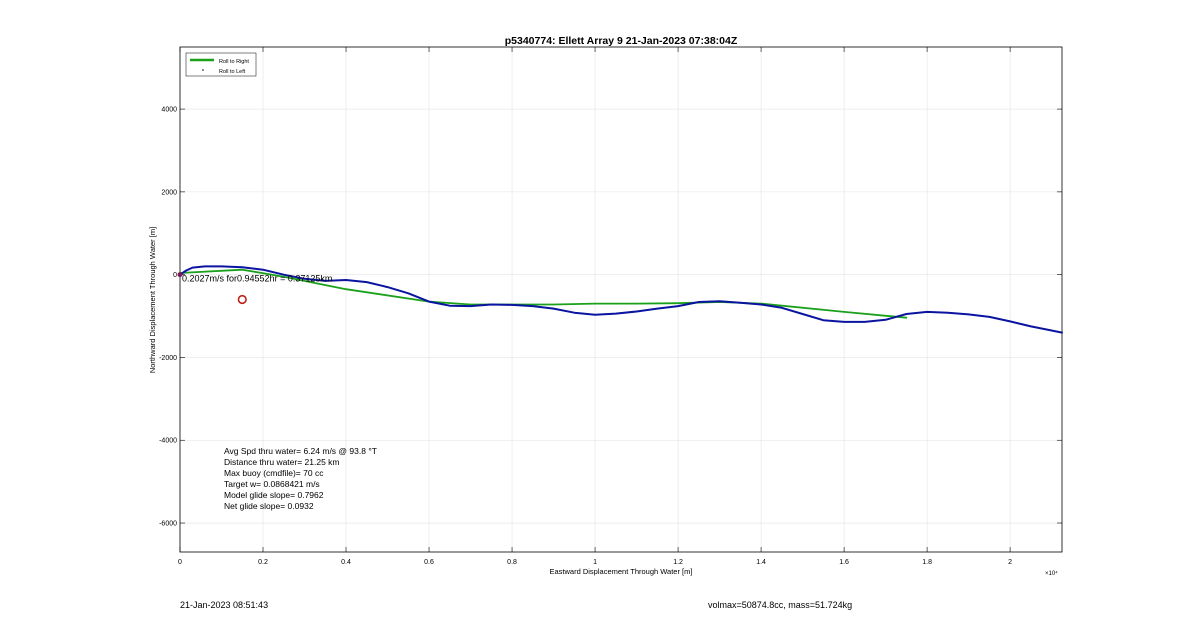  What do you see at coordinates (1010, 562) in the screenshot?
I see `x-tick-label: 2` at bounding box center [1010, 562].